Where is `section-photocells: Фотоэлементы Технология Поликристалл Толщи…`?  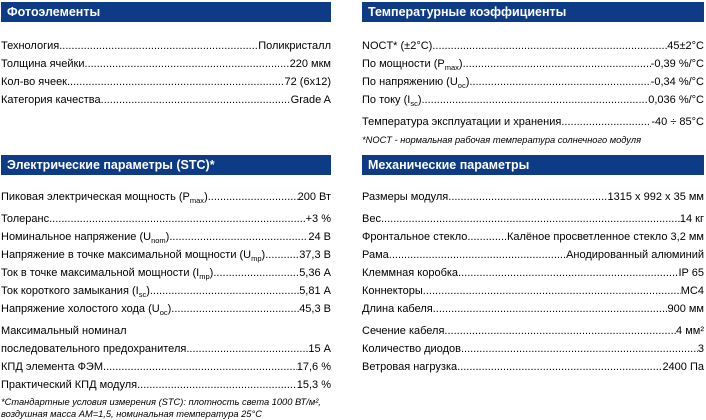
section-photocells: Фотоэлементы Технология Поликристалл Толщи… is located at coordinates (166, 55).